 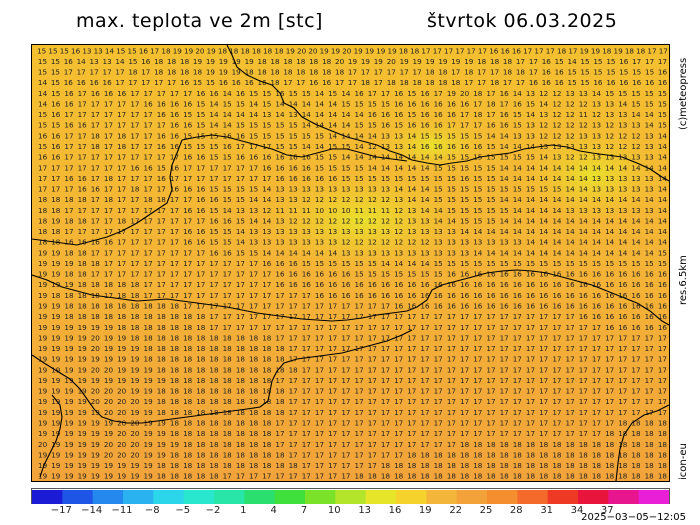 What do you see at coordinates (349, 512) in the screenshot?
I see `color-scale-labels: −17 −14 −11 −8 −5 −2 1 4 7 10 13 16 19 22 25 28 31 34 37` at bounding box center [349, 512].